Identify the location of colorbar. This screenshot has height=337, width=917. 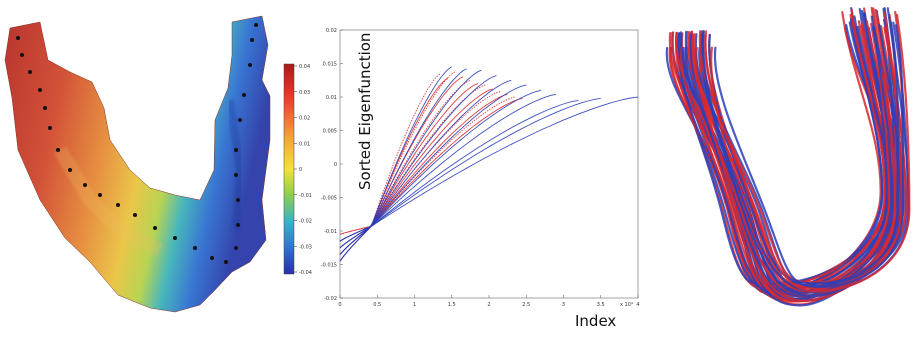
(289, 169).